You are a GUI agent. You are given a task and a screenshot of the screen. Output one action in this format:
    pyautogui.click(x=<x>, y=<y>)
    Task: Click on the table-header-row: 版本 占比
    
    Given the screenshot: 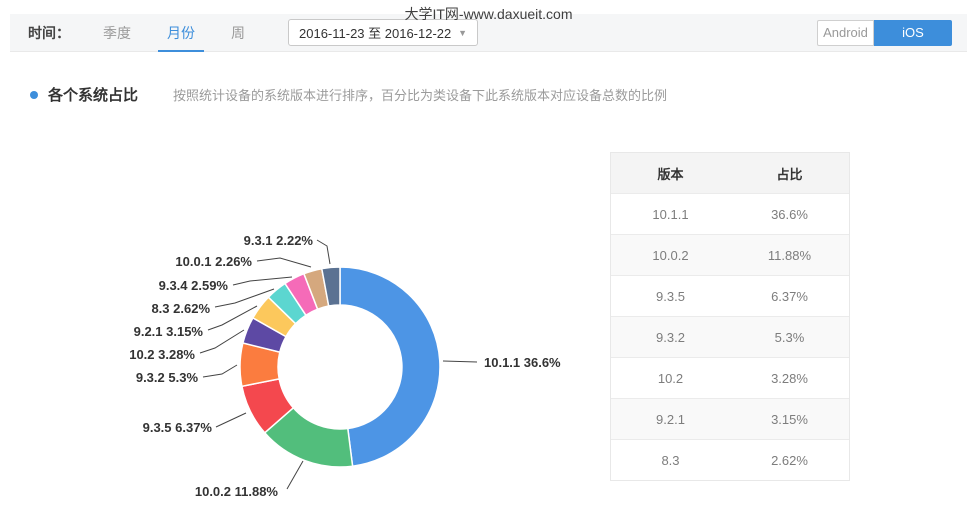 What is the action you would take?
    pyautogui.click(x=730, y=173)
    